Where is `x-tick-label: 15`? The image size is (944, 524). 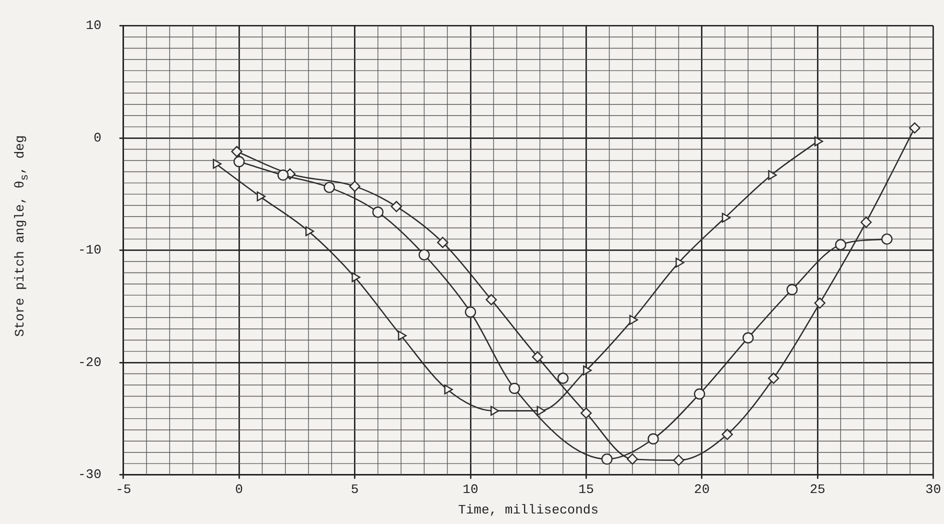 x-tick-label: 15 is located at coordinates (586, 490).